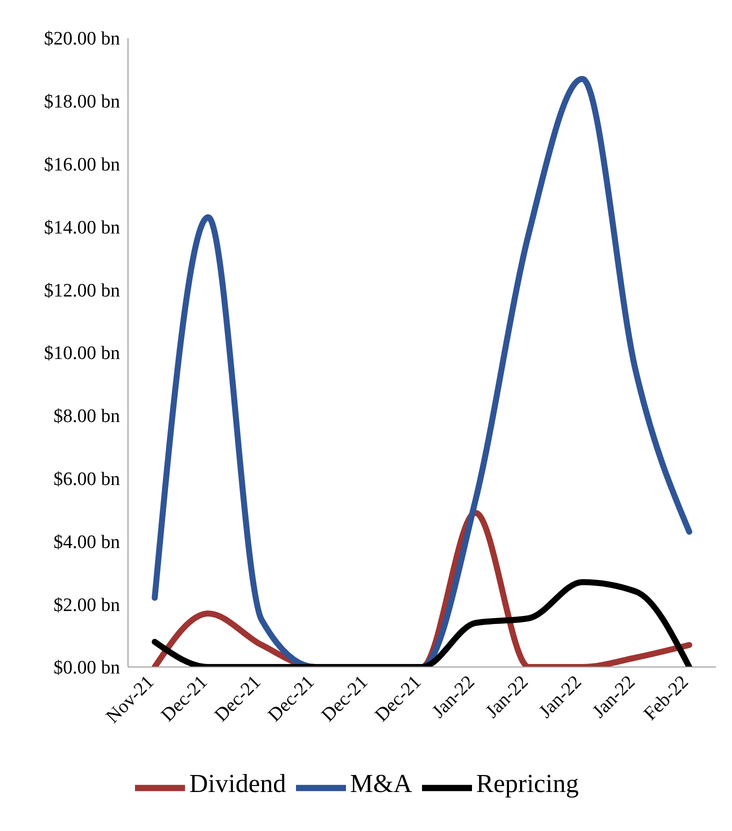  I want to click on y-tick-label: $20.00 bn, so click(82, 39).